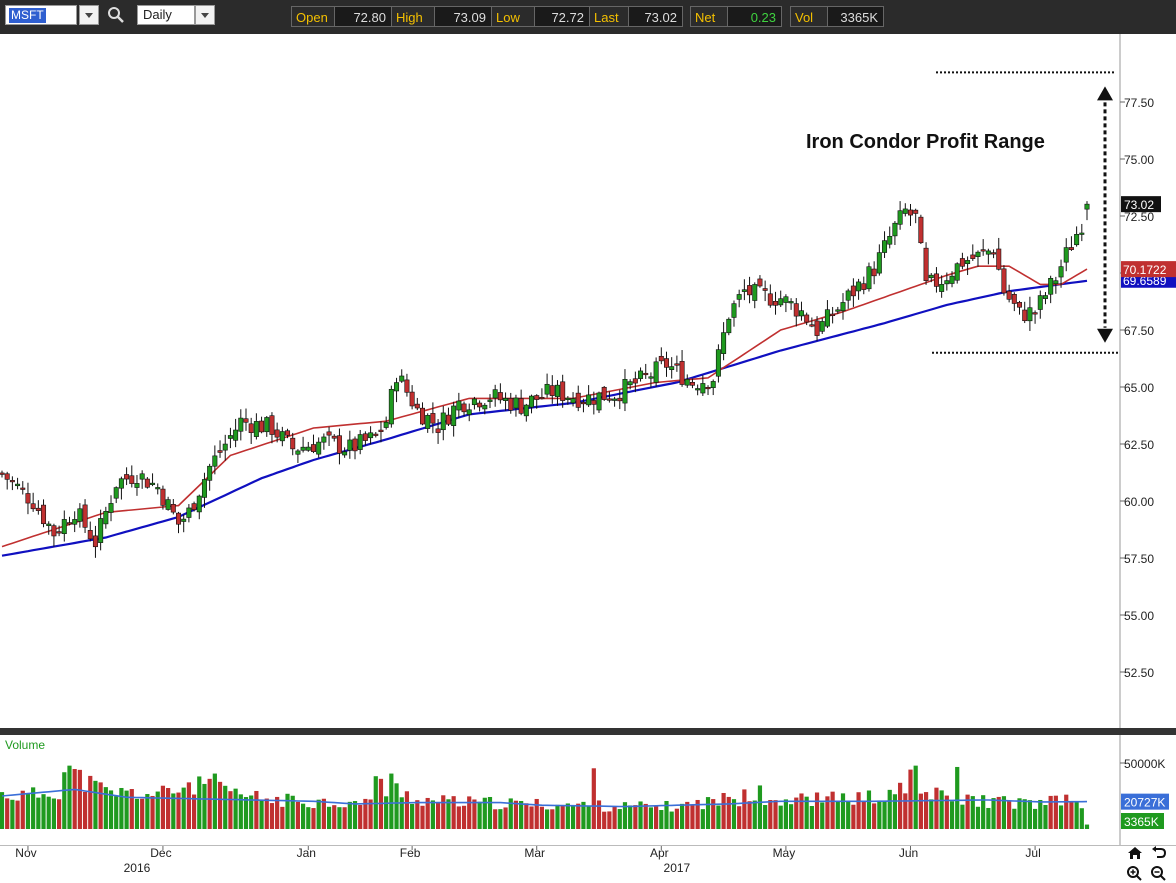  Describe the element at coordinates (160, 853) in the screenshot. I see `x-month-label: Dec` at that location.